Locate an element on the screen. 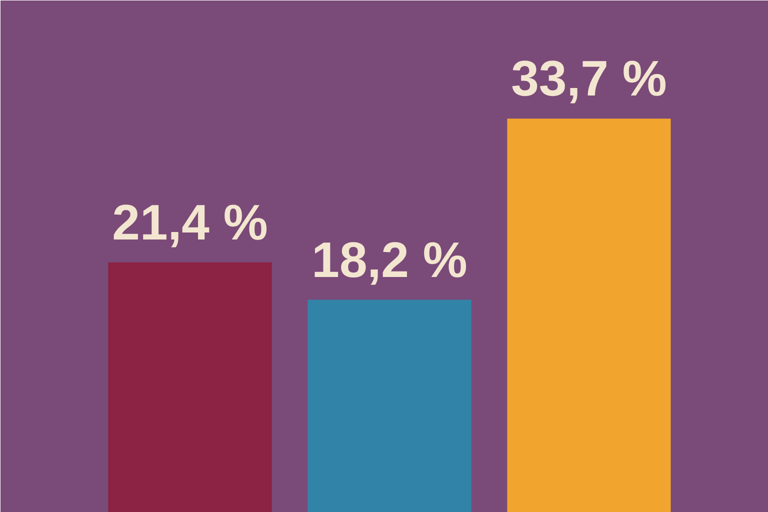 This screenshot has height=512, width=768. data-label: 18,2 % is located at coordinates (390, 260).